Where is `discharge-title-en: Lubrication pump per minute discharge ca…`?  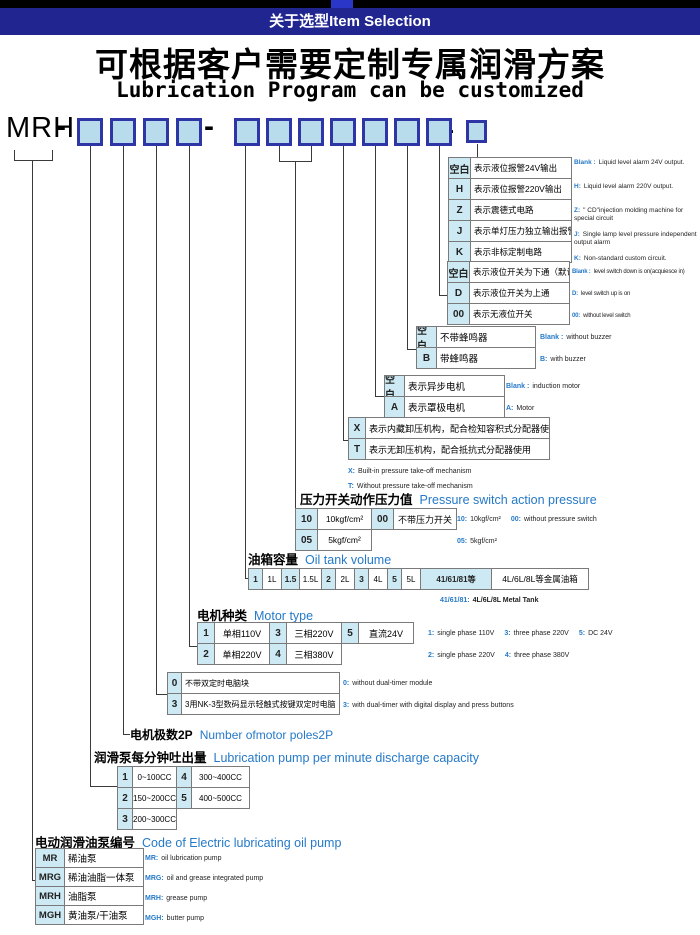 discharge-title-en: Lubrication pump per minute discharge ca… is located at coordinates (346, 758).